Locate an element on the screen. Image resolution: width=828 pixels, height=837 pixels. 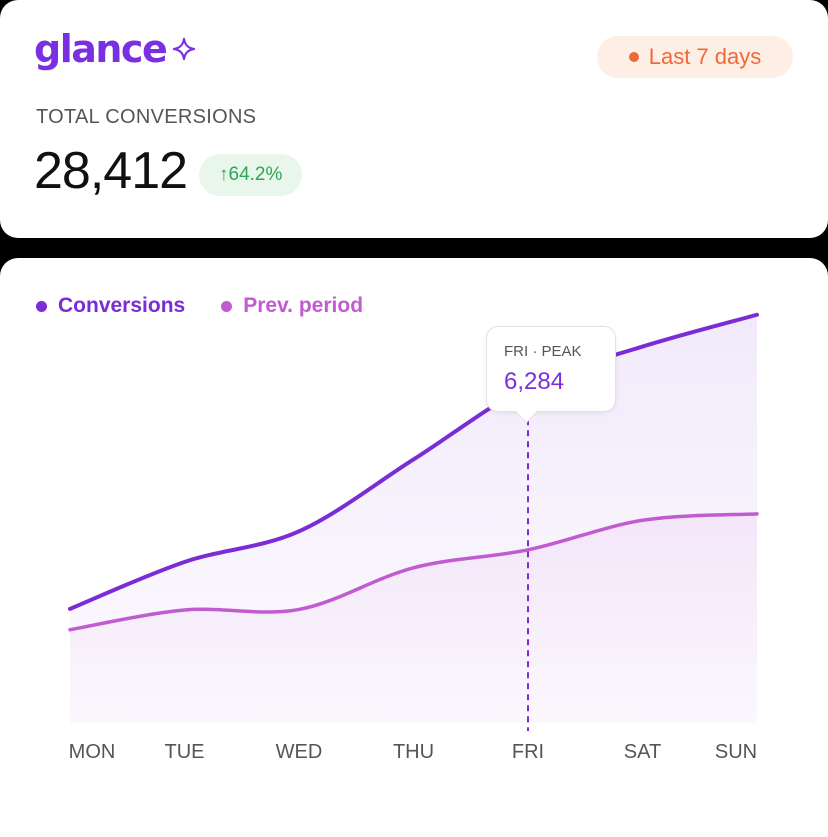
delta-badge: ↑64.2% is located at coordinates (251, 175).